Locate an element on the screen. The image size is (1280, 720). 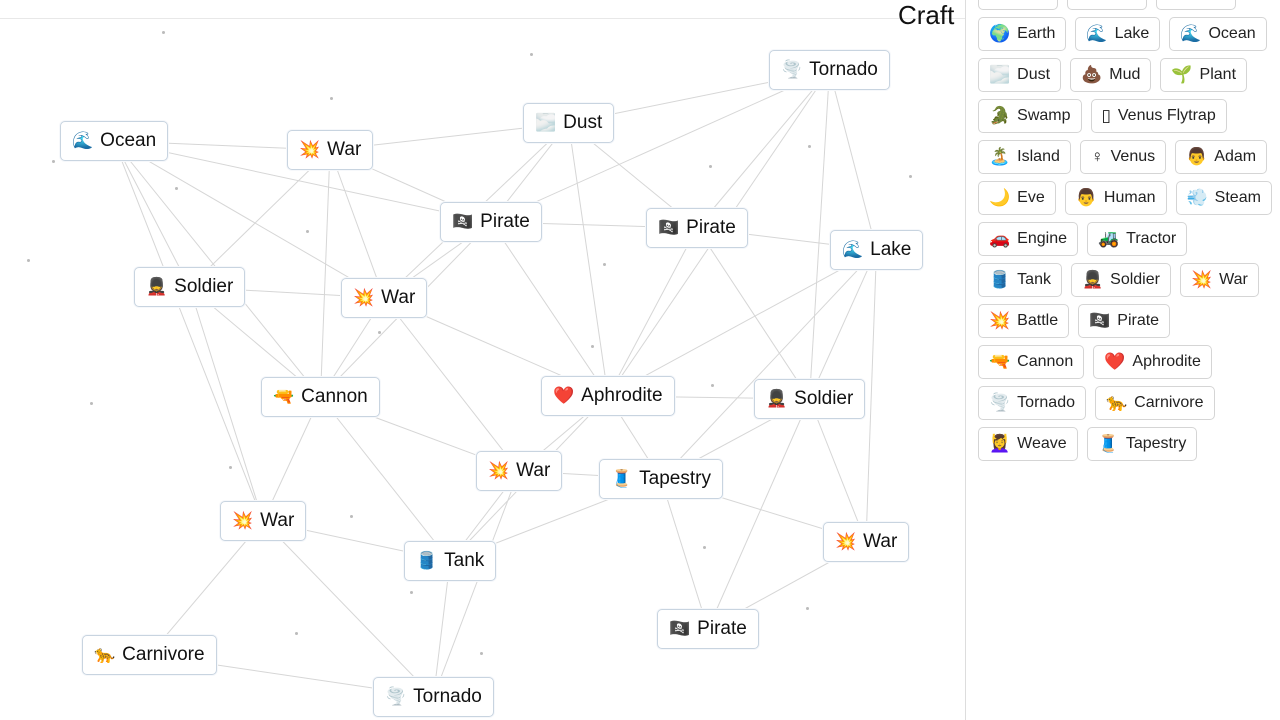
sidebar-item-dust: 🌫️ Dust is located at coordinates (1020, 75).